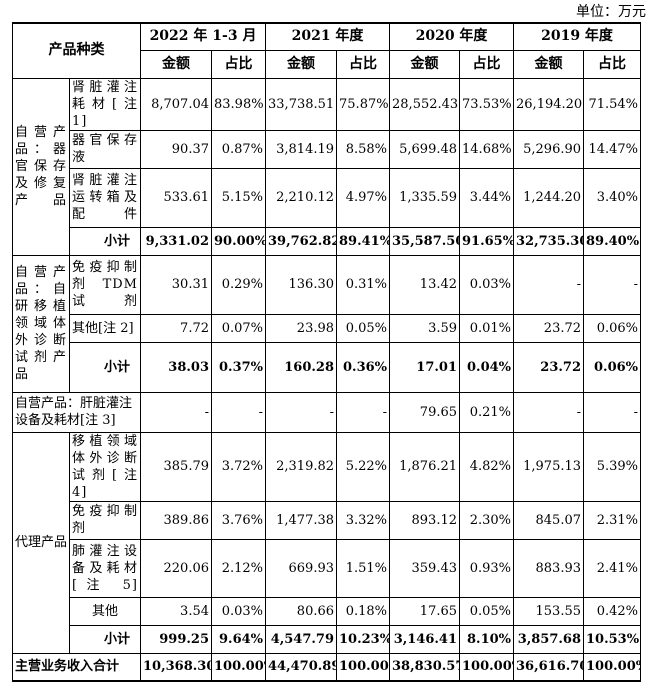 This screenshot has height=682, width=658. Describe the element at coordinates (176, 367) in the screenshot. I see `cell: 38.03` at that location.